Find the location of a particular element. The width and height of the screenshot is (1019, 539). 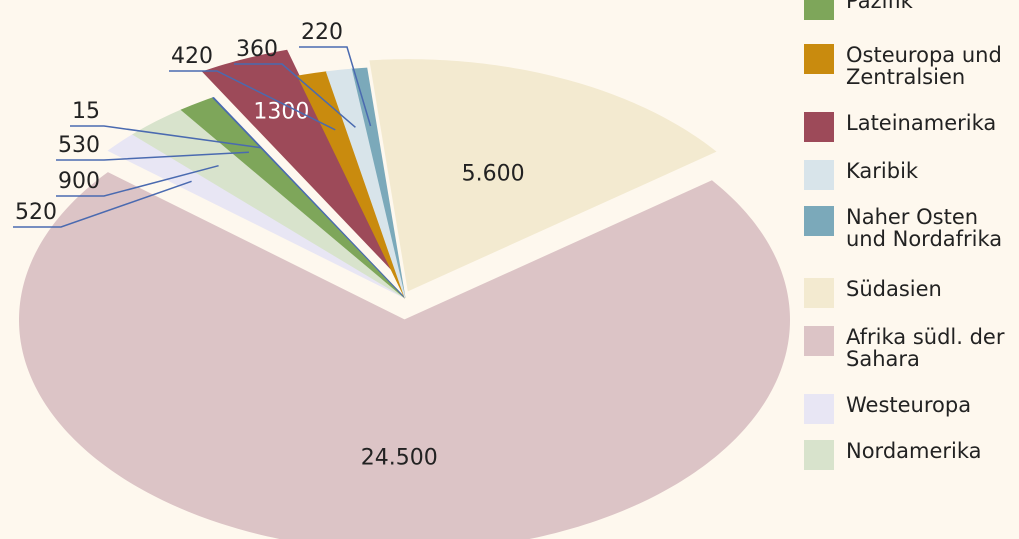

legend-item: Westeuropa is located at coordinates (887, 409).